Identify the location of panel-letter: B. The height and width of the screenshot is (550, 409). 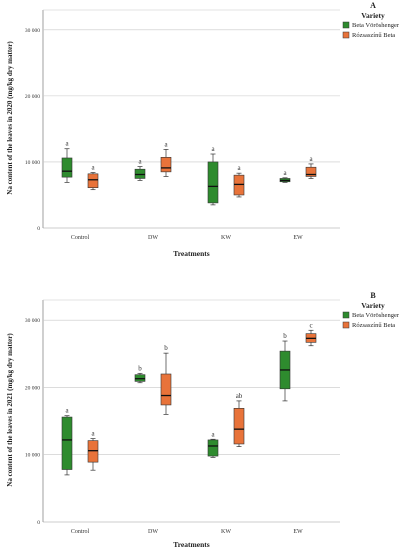
(373, 295).